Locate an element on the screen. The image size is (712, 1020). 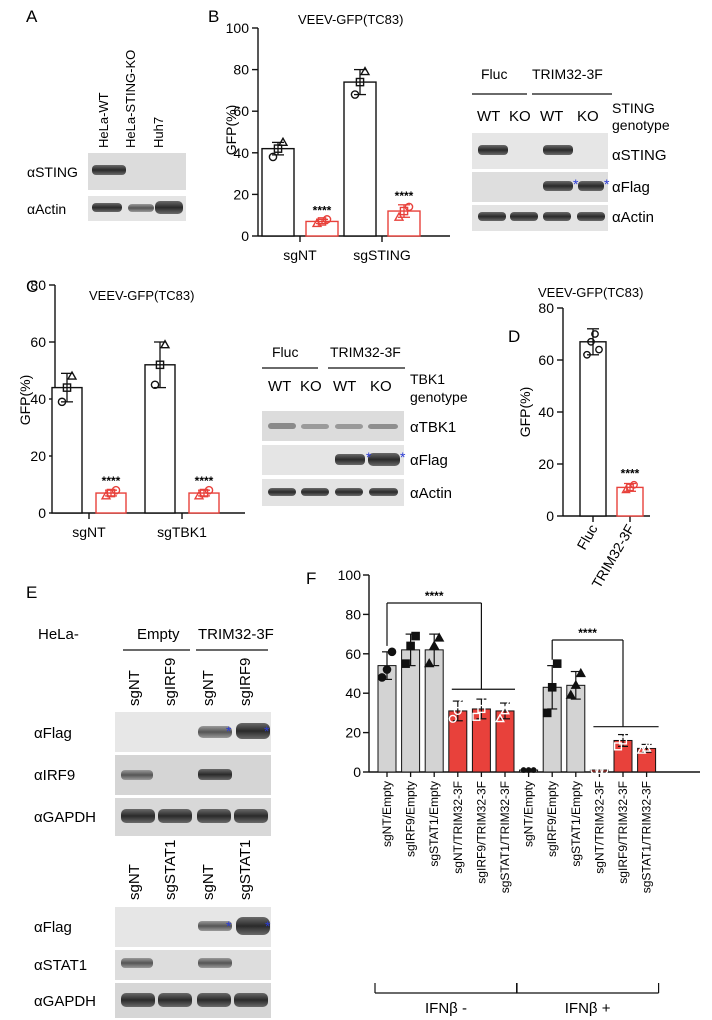
x-tick-label: sgTBK1 is located at coordinates (182, 532).